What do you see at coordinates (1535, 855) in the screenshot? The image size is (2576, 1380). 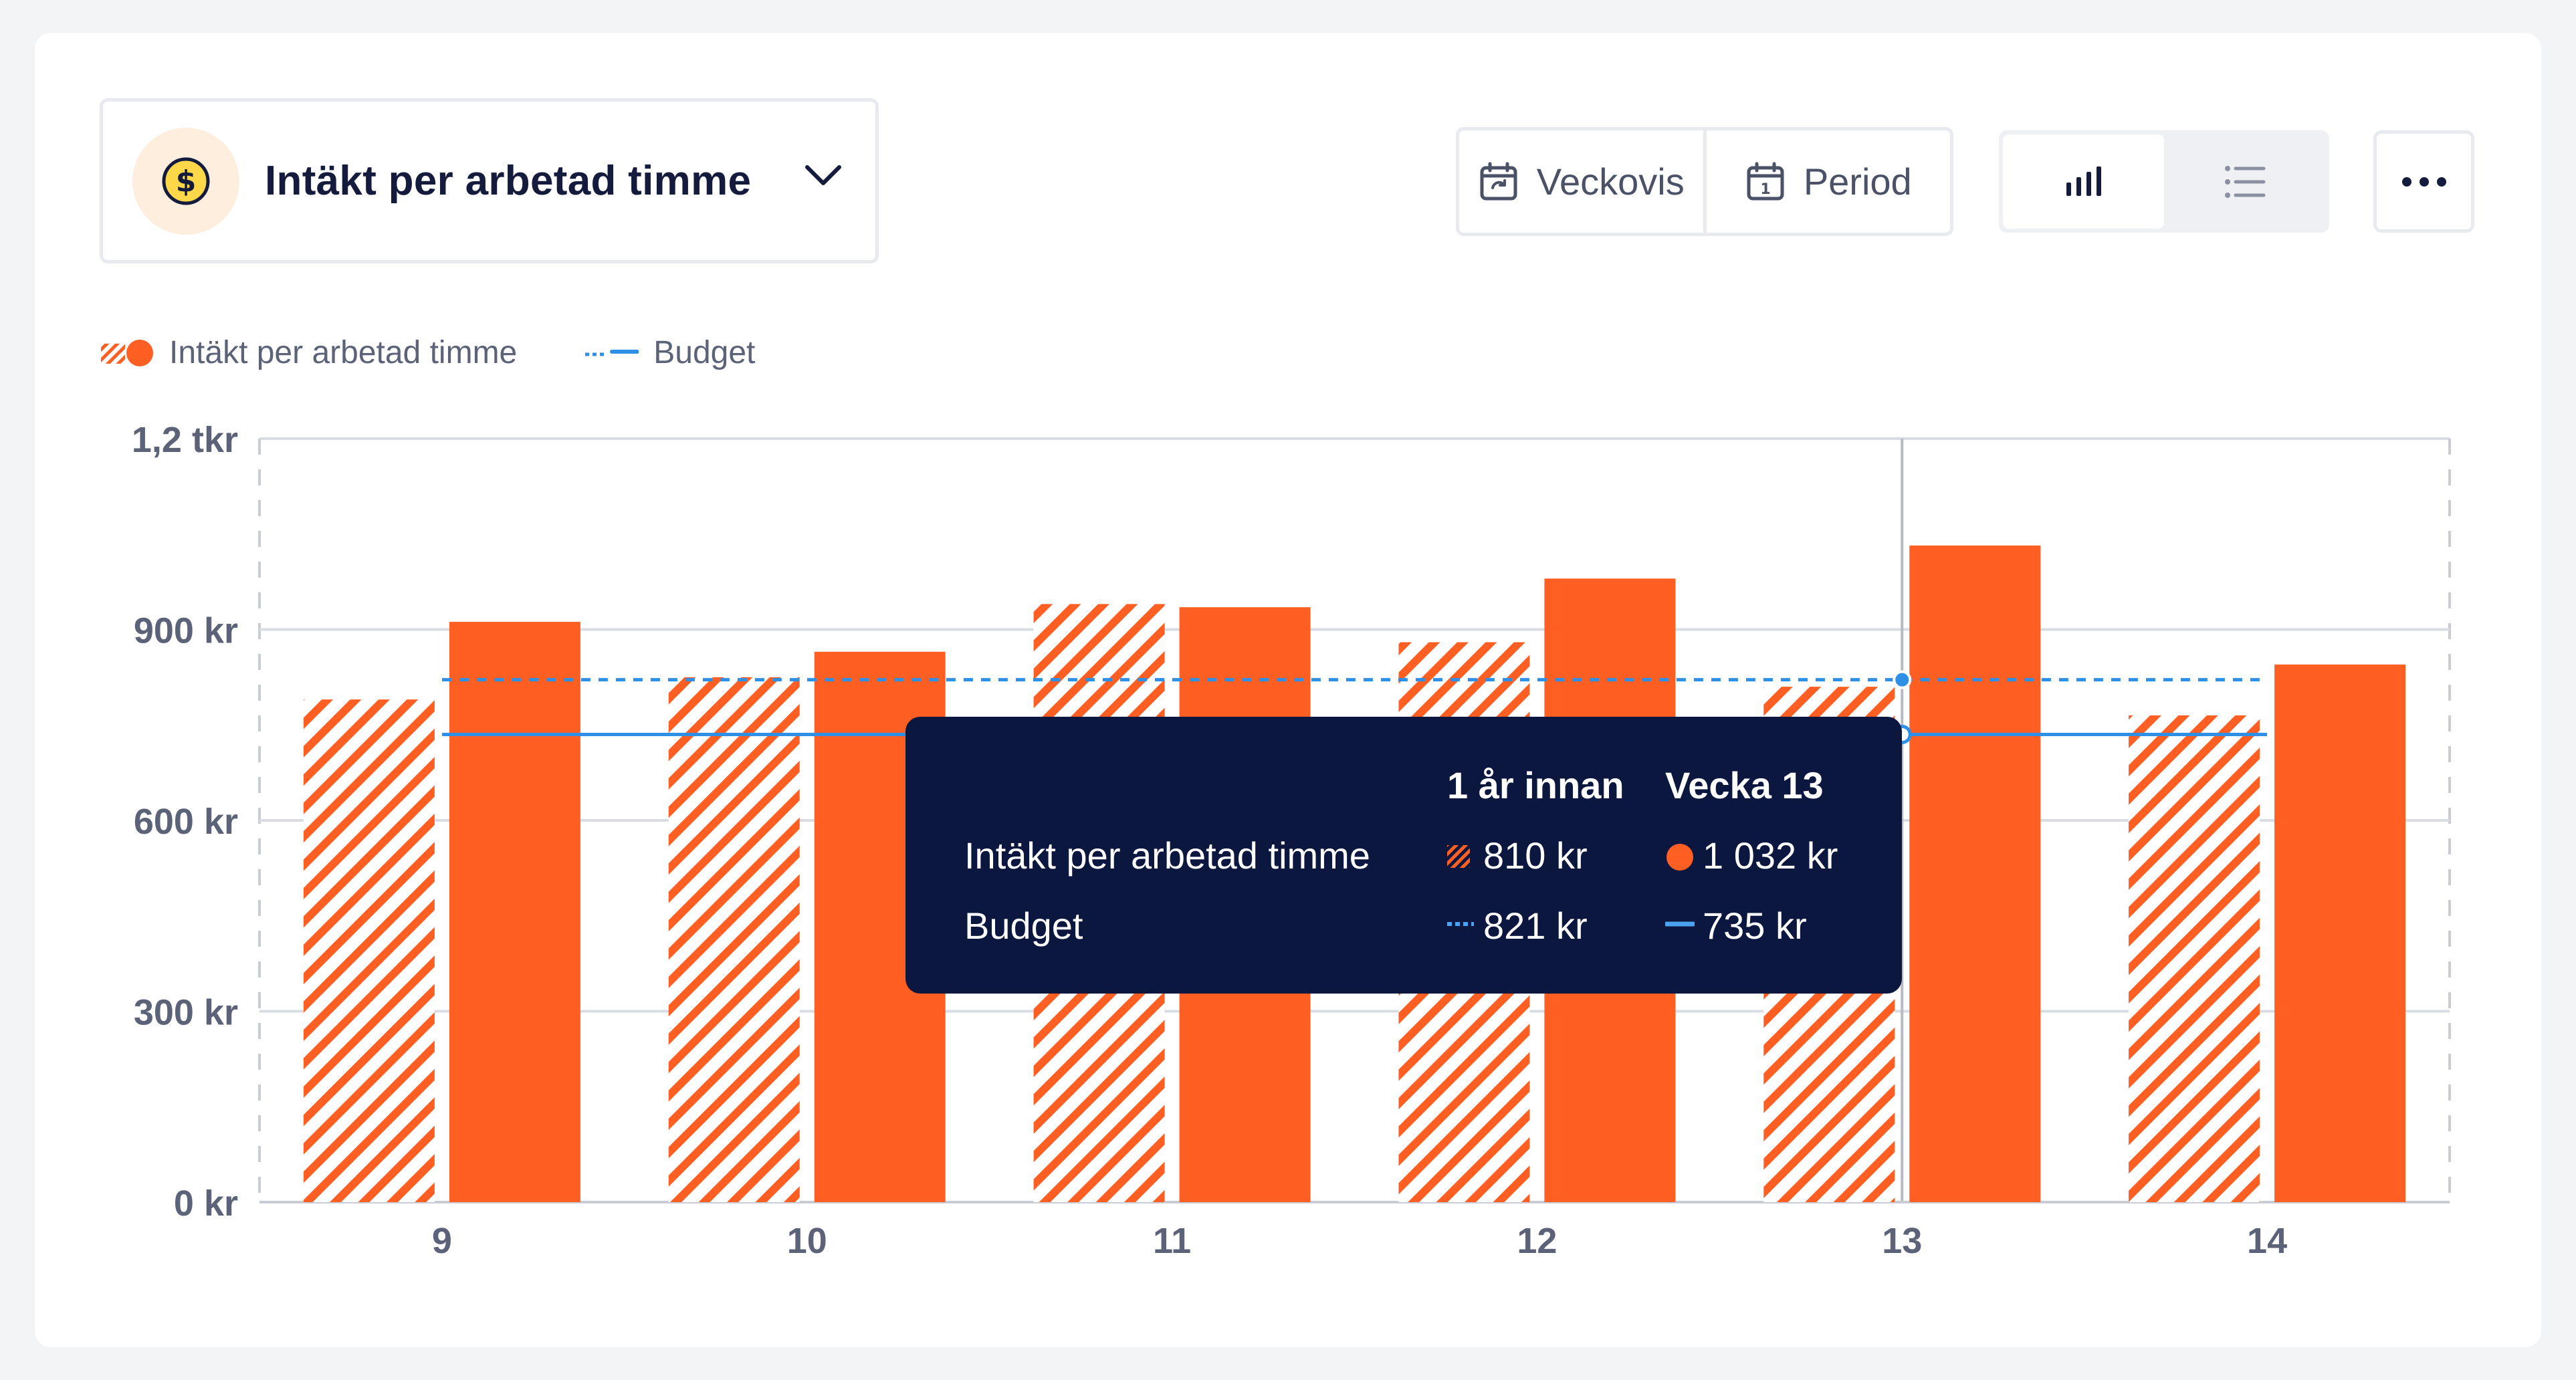 I see `tooltip-revenue-previous: 810 kr` at bounding box center [1535, 855].